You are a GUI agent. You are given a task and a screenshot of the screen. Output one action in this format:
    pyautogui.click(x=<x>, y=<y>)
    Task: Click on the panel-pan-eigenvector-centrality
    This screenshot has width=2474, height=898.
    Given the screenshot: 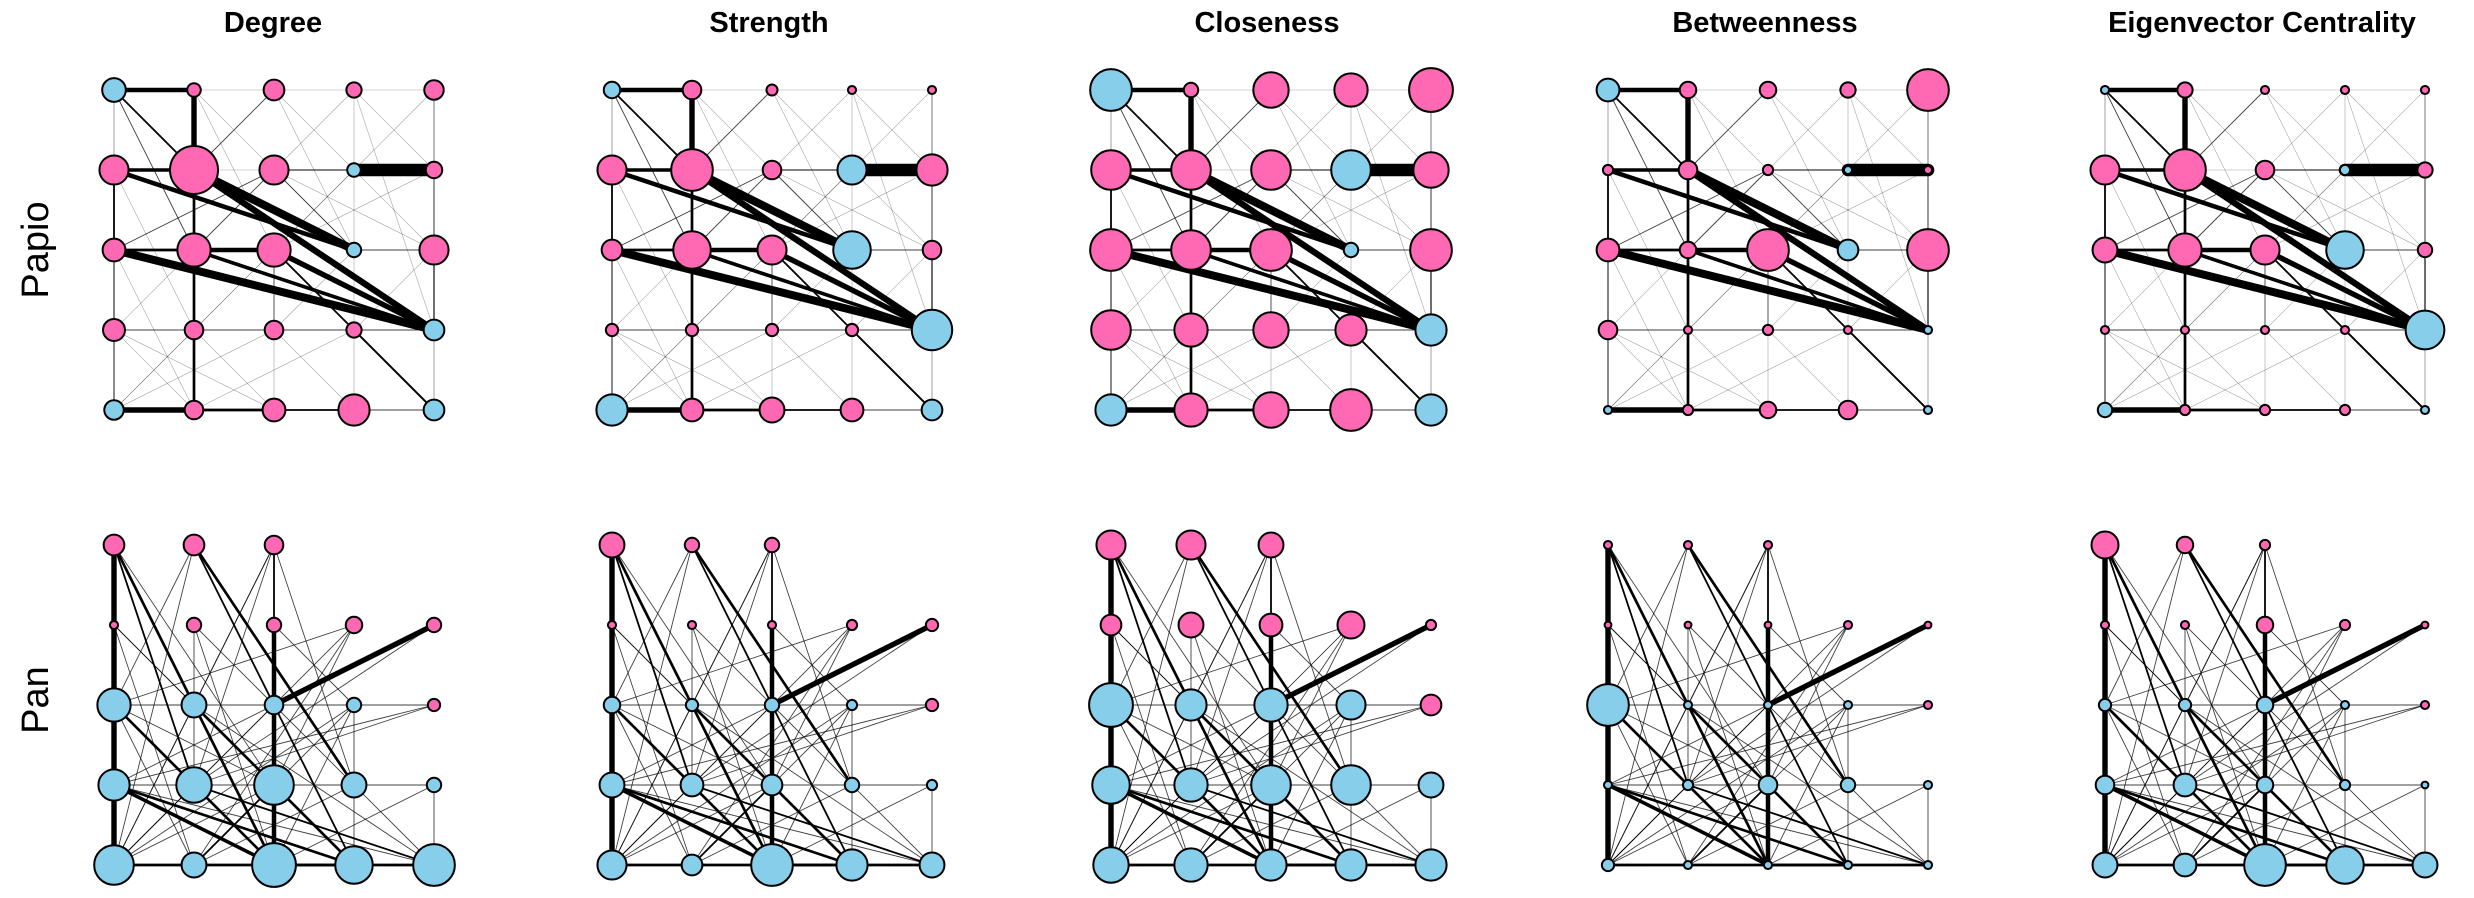 What is the action you would take?
    pyautogui.click(x=2264, y=708)
    